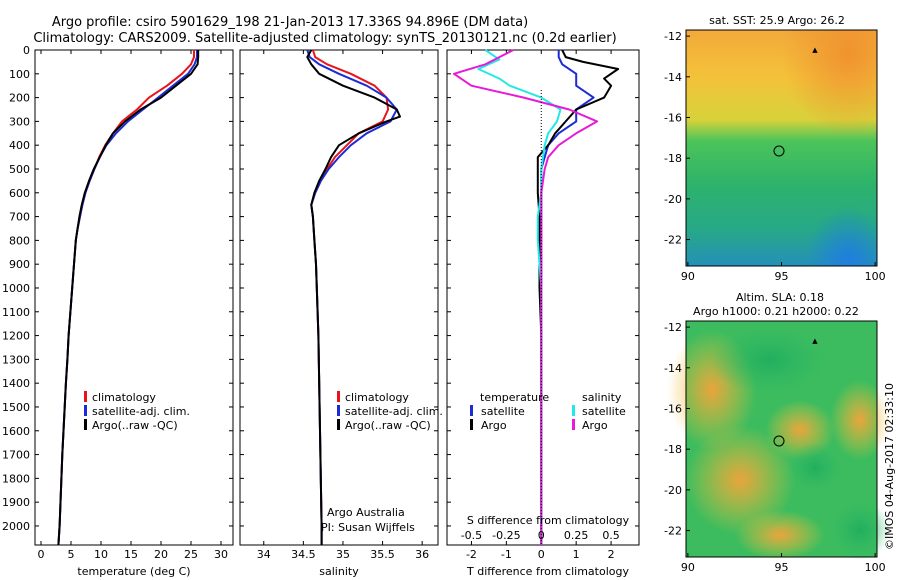 This screenshot has width=900, height=580. Describe the element at coordinates (16, 455) in the screenshot. I see `depth-tick-label: 1700` at that location.